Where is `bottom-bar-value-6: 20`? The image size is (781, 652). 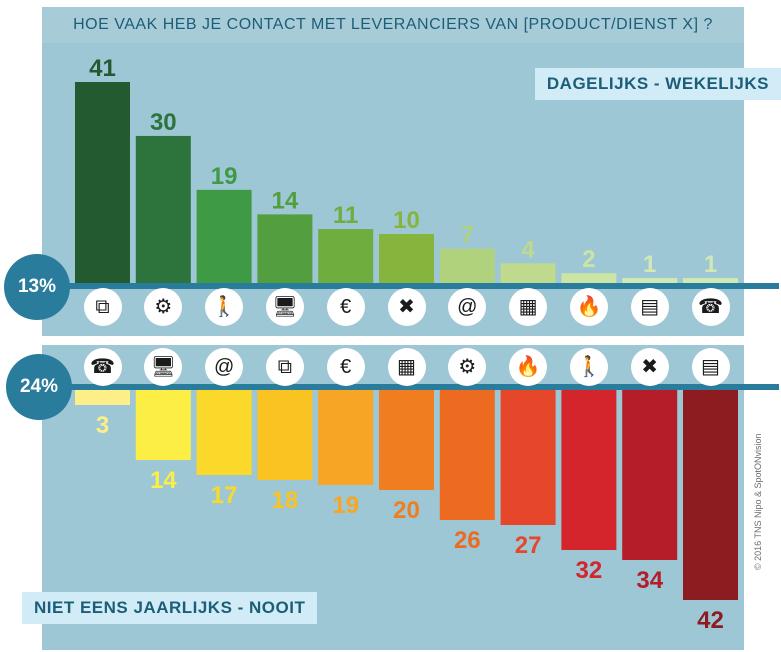 bottom-bar-value-6: 20 is located at coordinates (406, 510).